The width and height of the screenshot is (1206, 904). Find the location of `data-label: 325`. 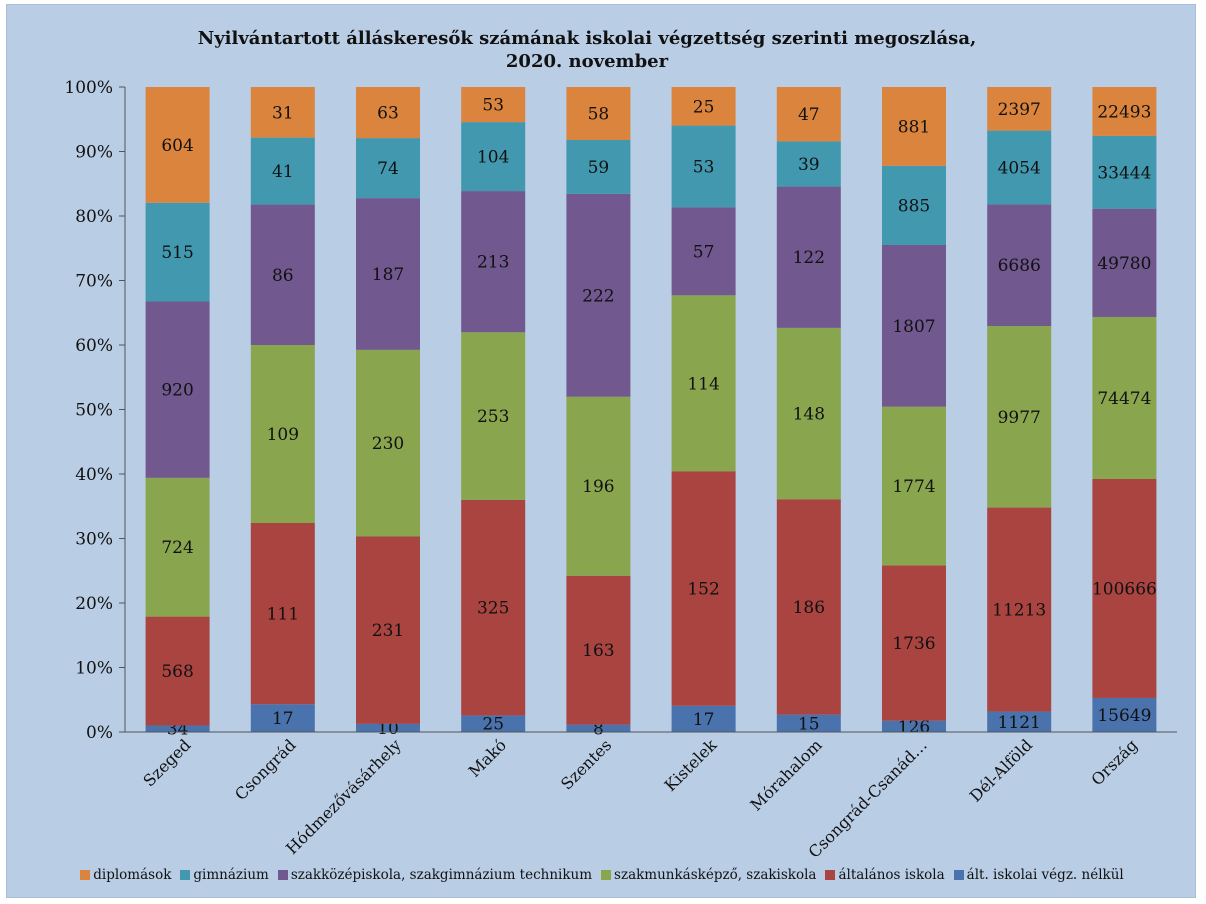

data-label: 325 is located at coordinates (493, 609).